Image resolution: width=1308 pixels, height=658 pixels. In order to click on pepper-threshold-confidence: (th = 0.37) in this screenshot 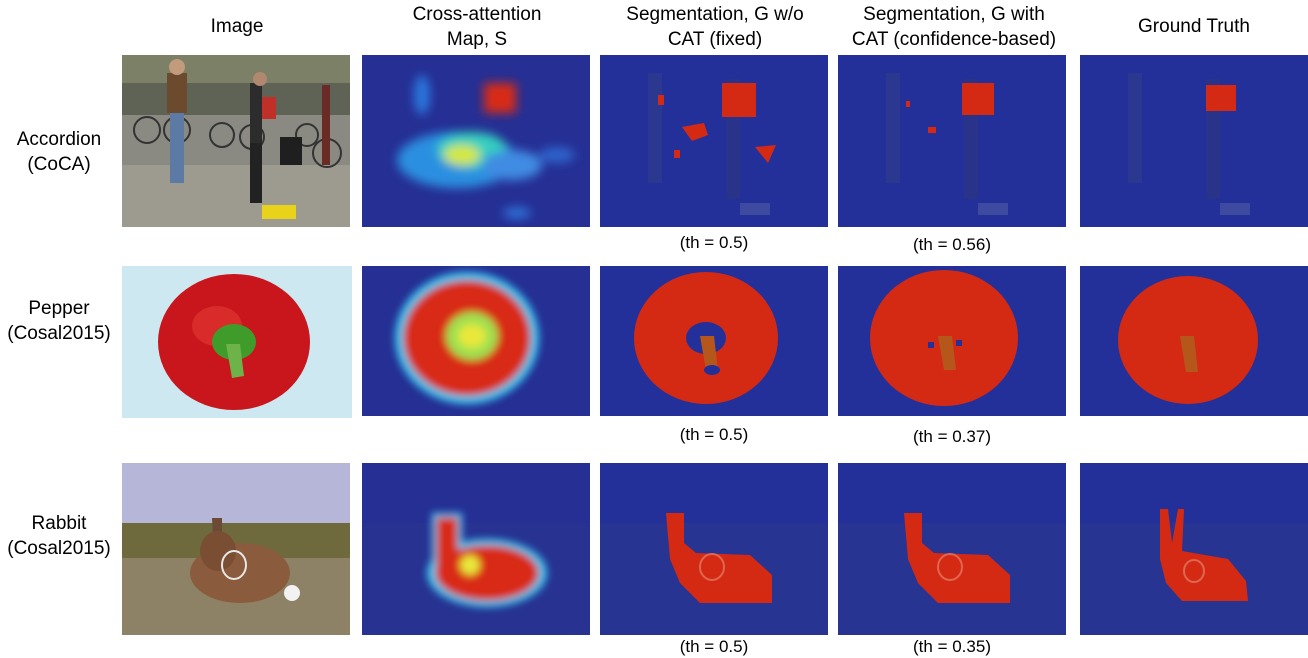, I will do `click(952, 436)`.